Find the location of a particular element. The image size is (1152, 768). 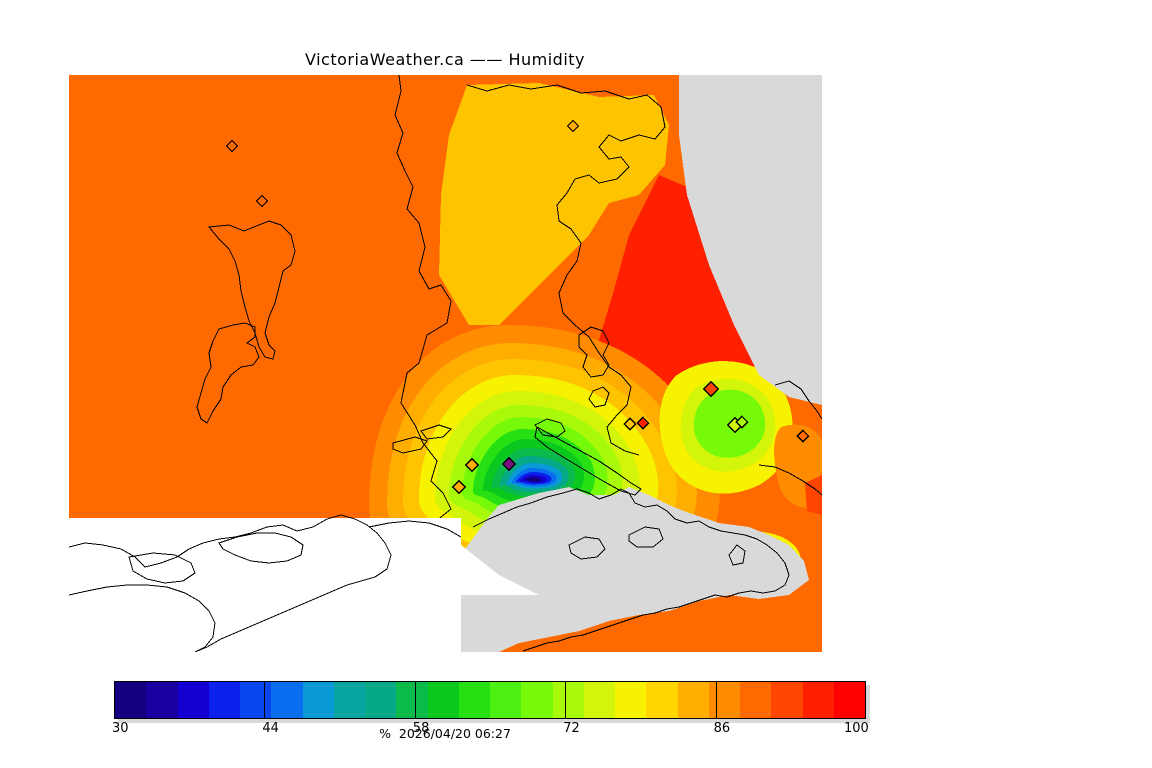

coast-mainland-west is located at coordinates (423, 308).